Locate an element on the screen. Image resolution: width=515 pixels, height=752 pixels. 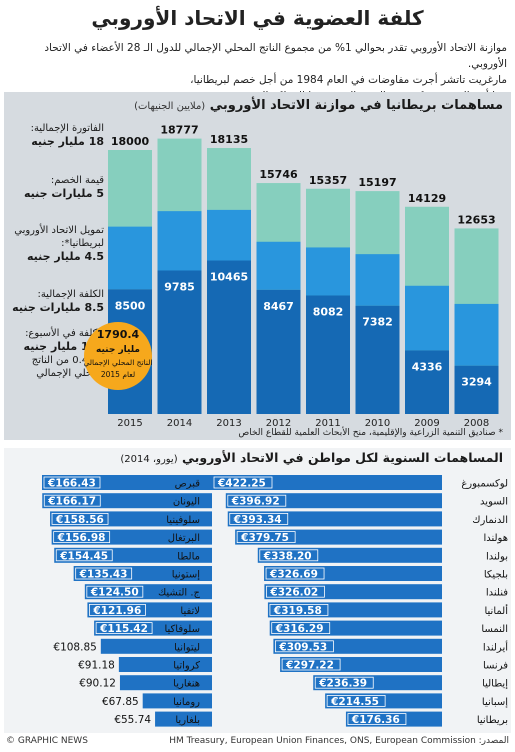
legend-rebate-value: 5 مليارات جنيه is located at coordinates (64, 193).